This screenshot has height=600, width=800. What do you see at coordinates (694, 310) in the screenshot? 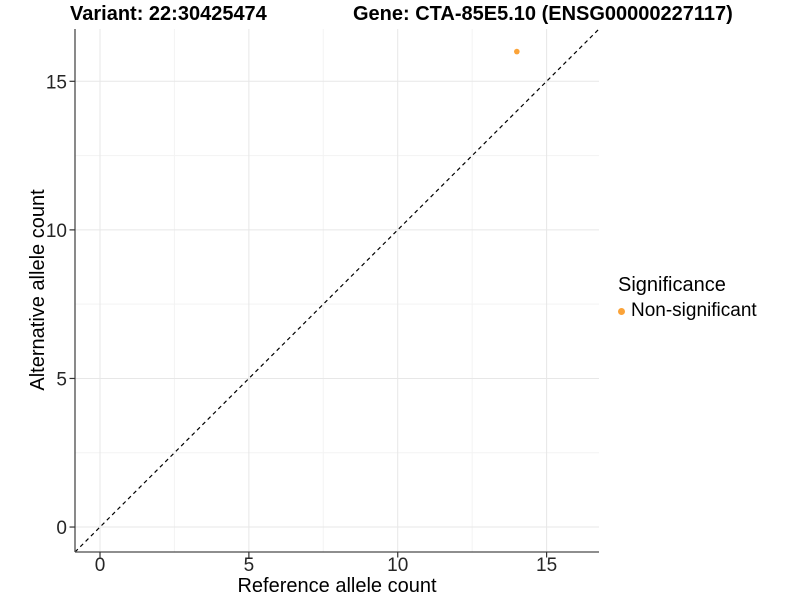
I see `legend-item-label: Non-significant` at bounding box center [694, 310].